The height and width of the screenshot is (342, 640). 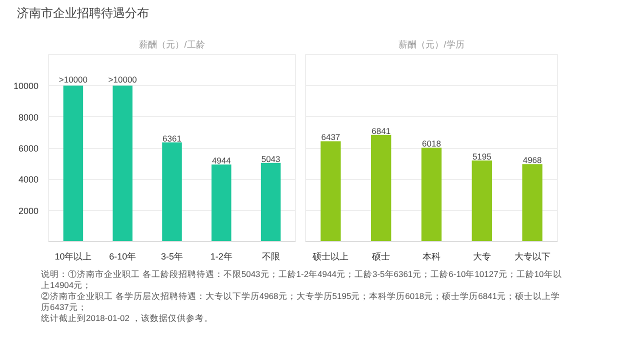 I want to click on x-tick-label: 10年以上, so click(x=73, y=257).